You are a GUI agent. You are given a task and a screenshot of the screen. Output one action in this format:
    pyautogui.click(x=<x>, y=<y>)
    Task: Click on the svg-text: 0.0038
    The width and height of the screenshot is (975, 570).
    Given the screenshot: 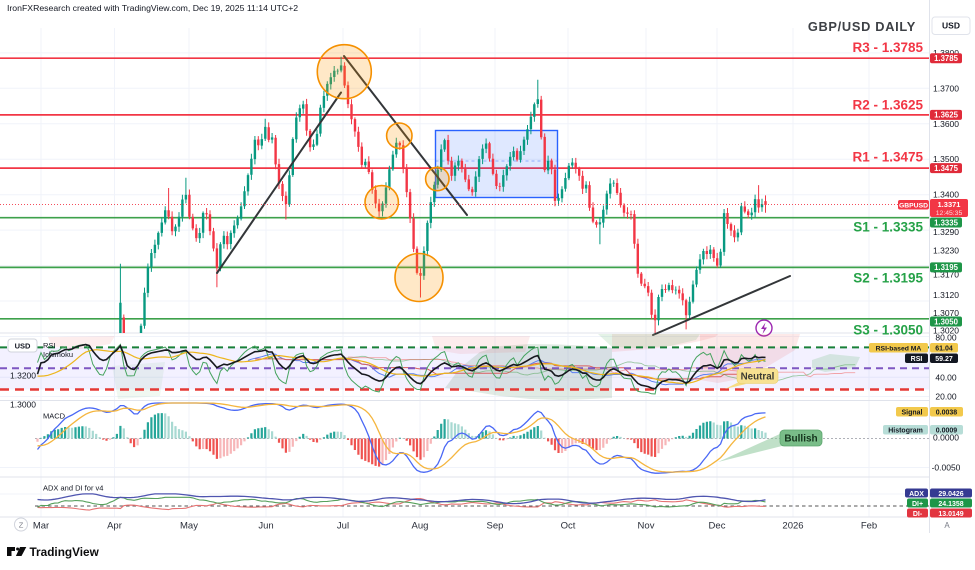 What is the action you would take?
    pyautogui.click(x=947, y=413)
    